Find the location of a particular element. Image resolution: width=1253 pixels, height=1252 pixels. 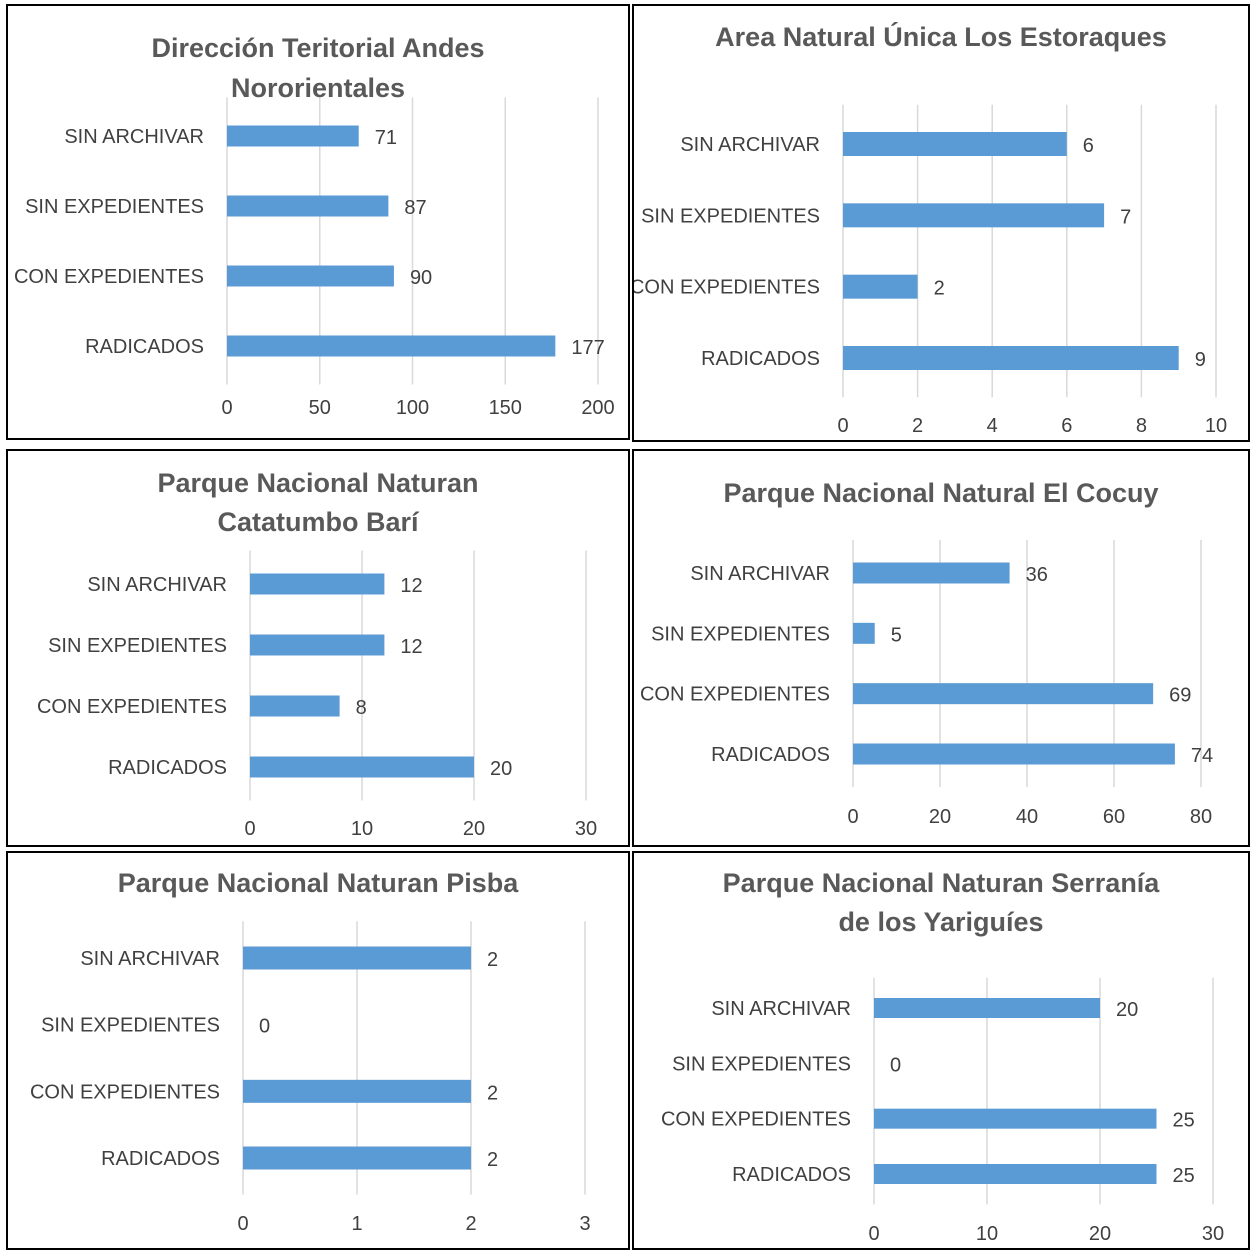

chart-title: de los Yariguíes is located at coordinates (940, 922).